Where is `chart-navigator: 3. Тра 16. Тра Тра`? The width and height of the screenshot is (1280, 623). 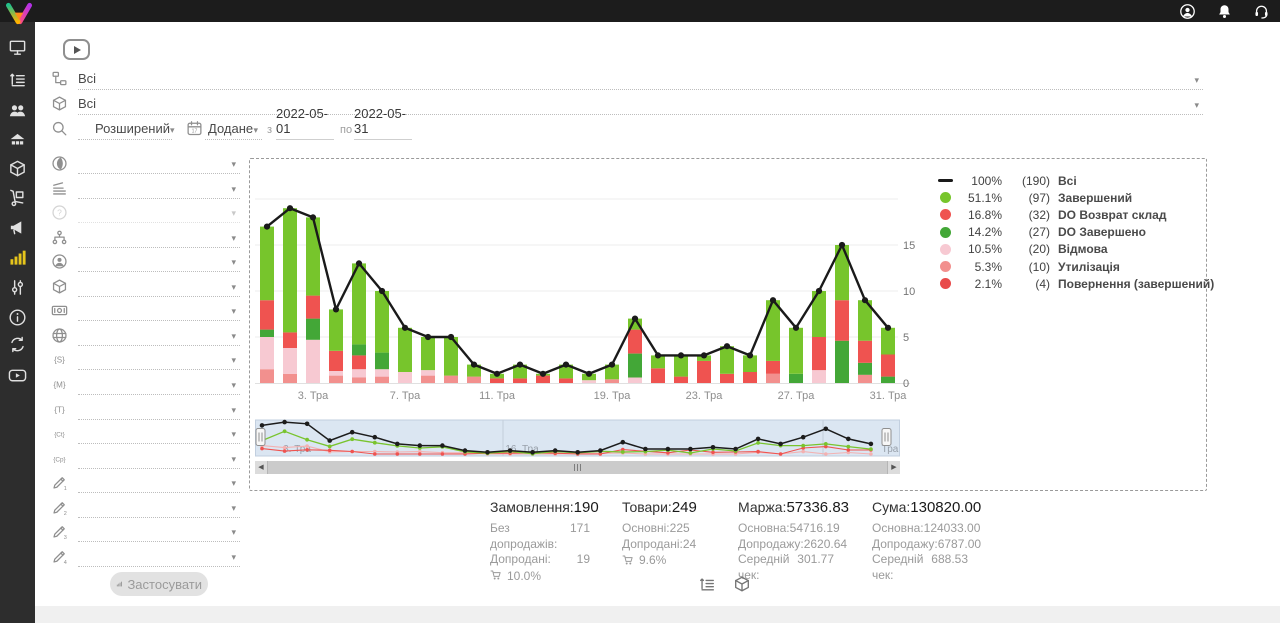 chart-navigator: 3. Тра 16. Тра Тра is located at coordinates (577, 440).